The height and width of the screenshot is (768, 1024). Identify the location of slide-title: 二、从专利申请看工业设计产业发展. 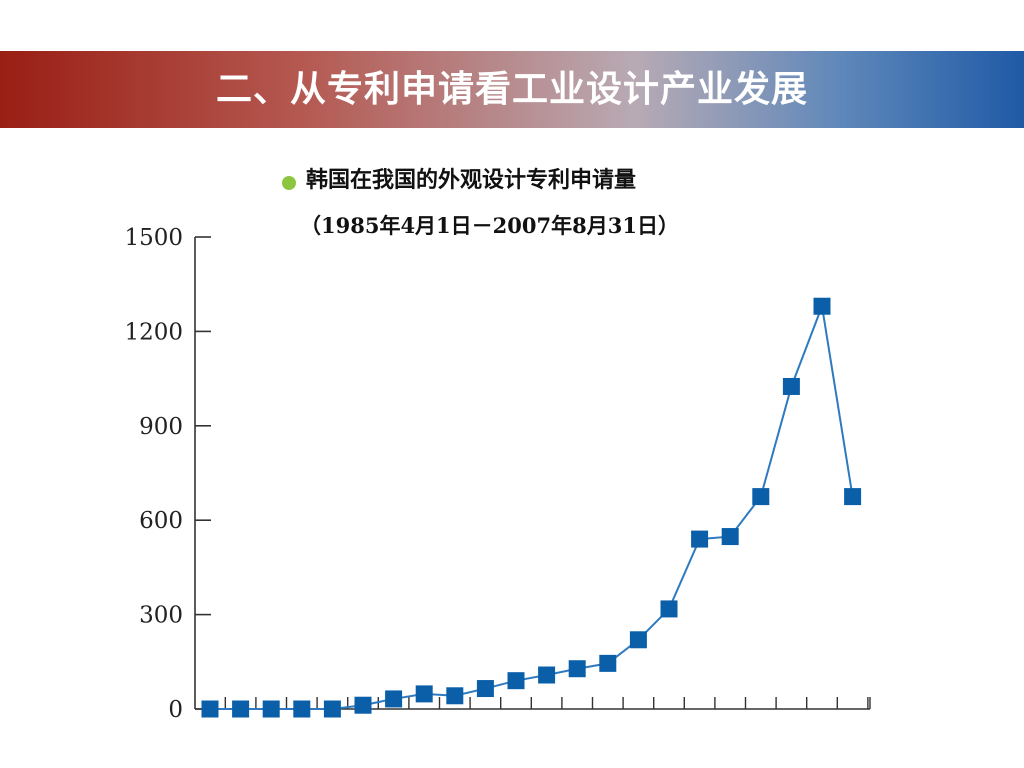
(511, 89).